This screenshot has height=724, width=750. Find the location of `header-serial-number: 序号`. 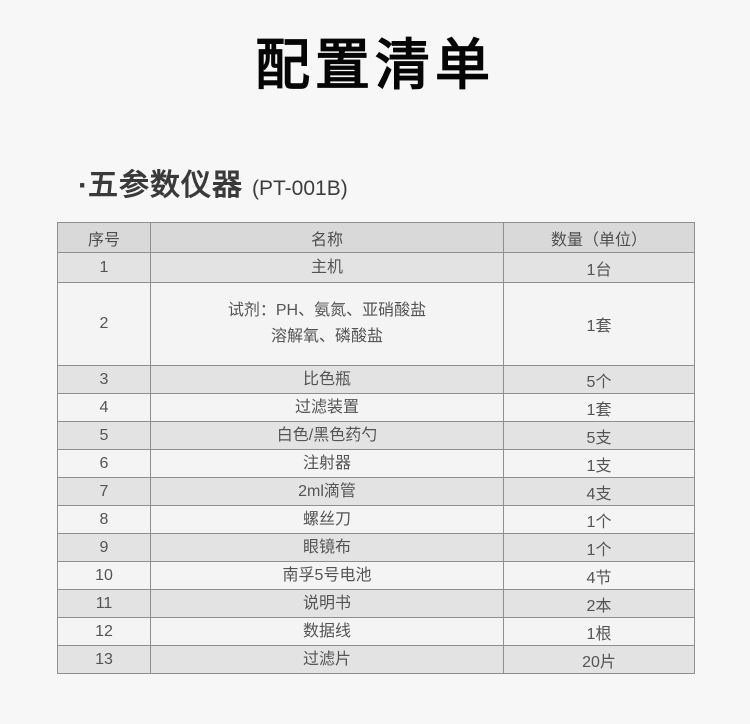

header-serial-number: 序号 is located at coordinates (104, 237).